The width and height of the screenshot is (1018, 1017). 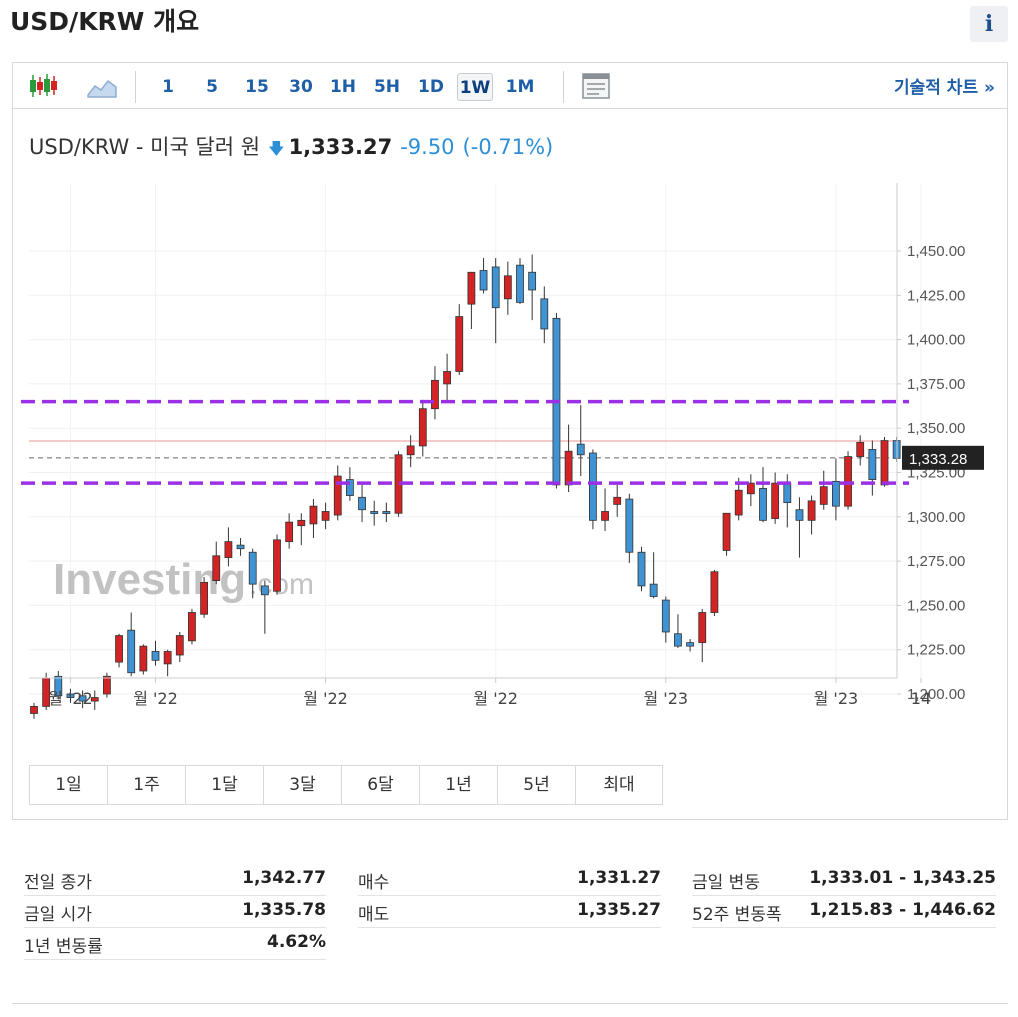 What do you see at coordinates (212, 87) in the screenshot?
I see `timeframe-5: 5` at bounding box center [212, 87].